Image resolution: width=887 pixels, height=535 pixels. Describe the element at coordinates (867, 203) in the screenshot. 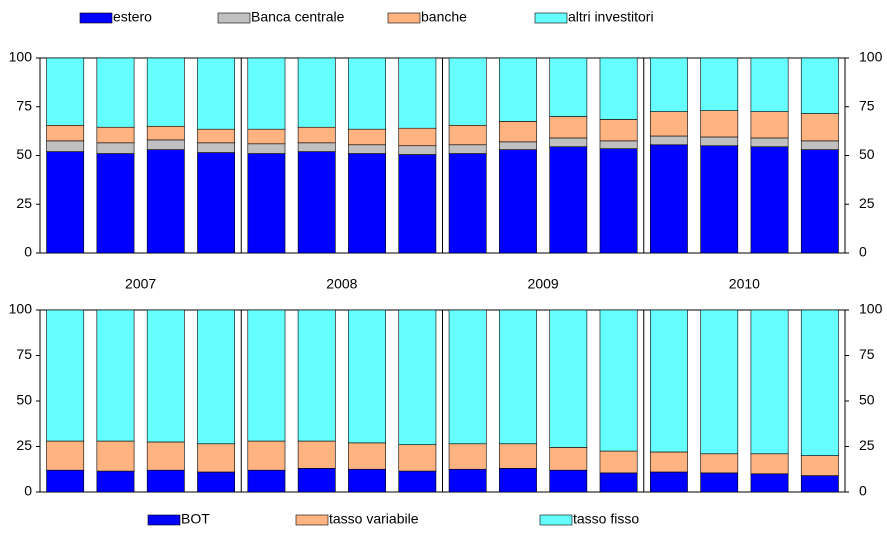

I see `y2-tick-label: 25` at that location.